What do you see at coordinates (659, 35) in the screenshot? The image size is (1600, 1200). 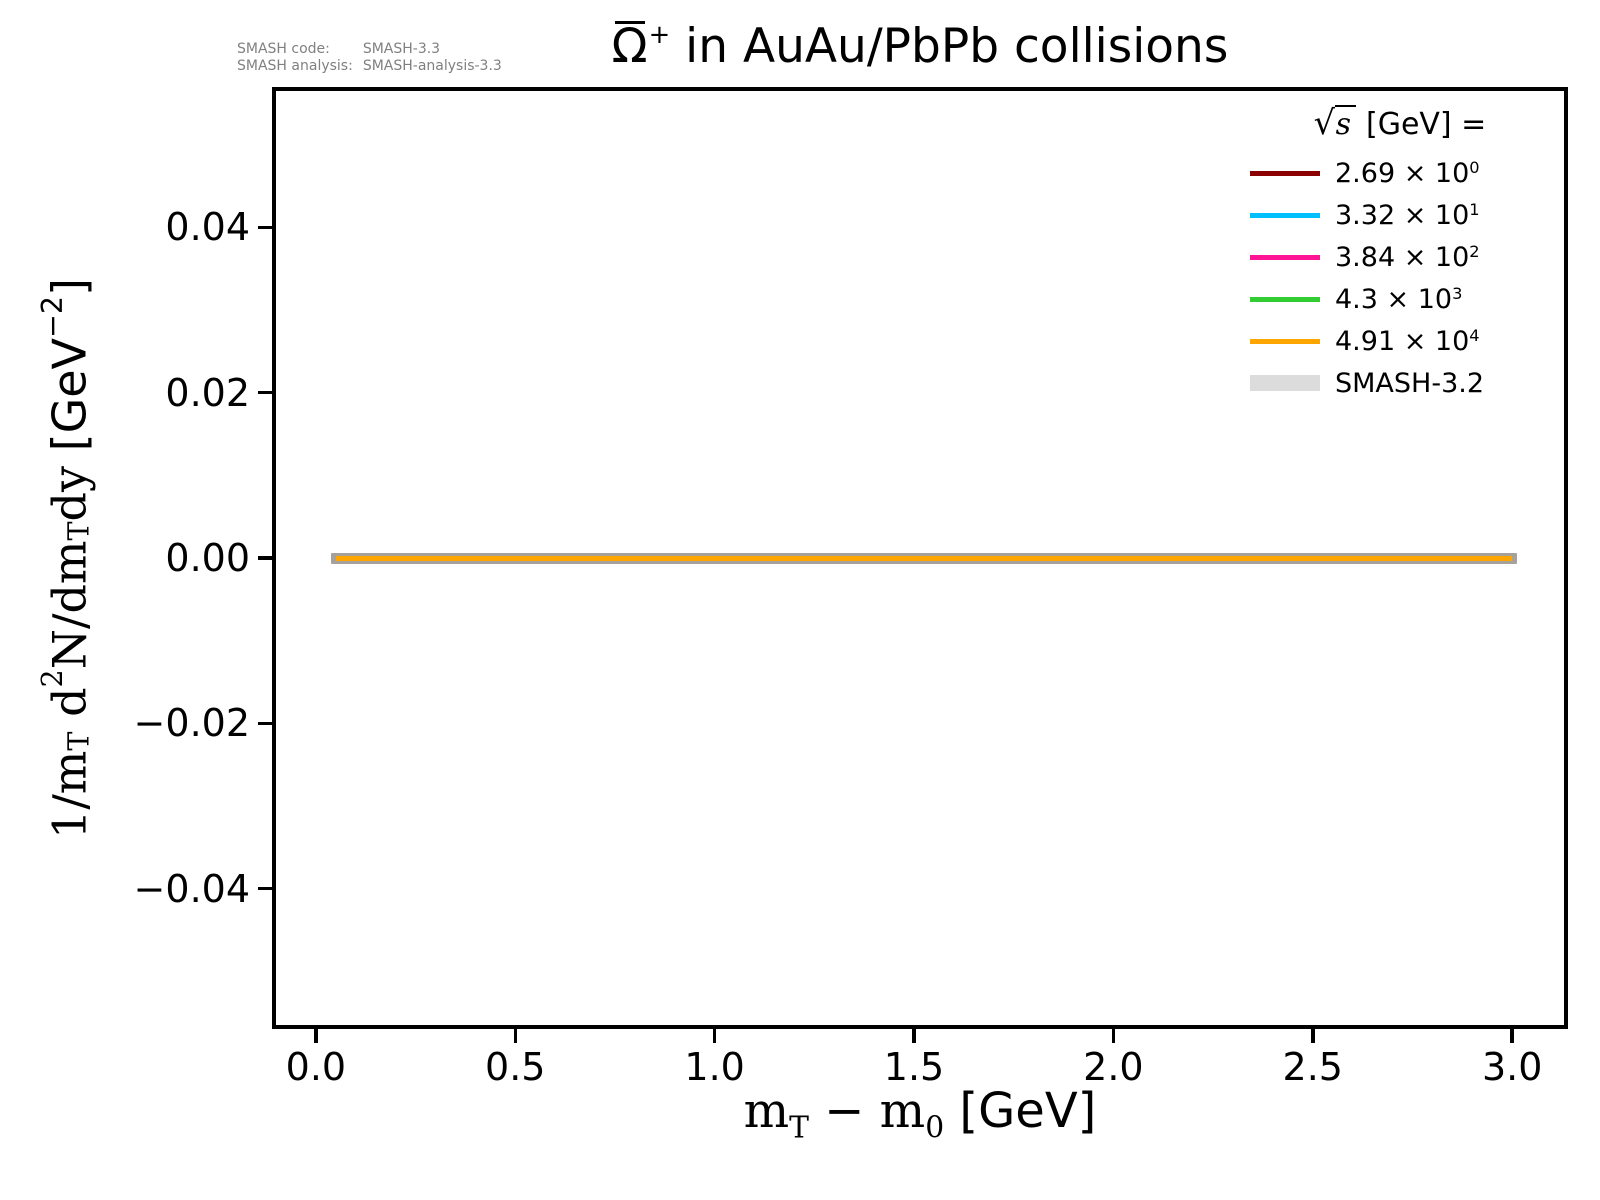 I see `particle-charge: +` at bounding box center [659, 35].